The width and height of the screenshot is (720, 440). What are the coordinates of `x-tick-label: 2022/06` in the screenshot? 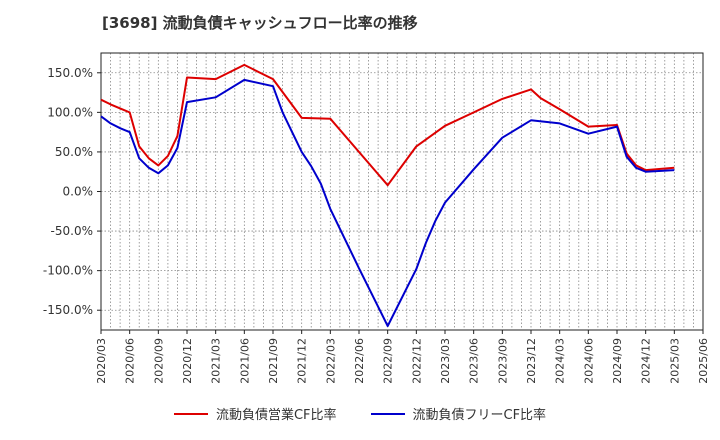 It's located at (359, 361).